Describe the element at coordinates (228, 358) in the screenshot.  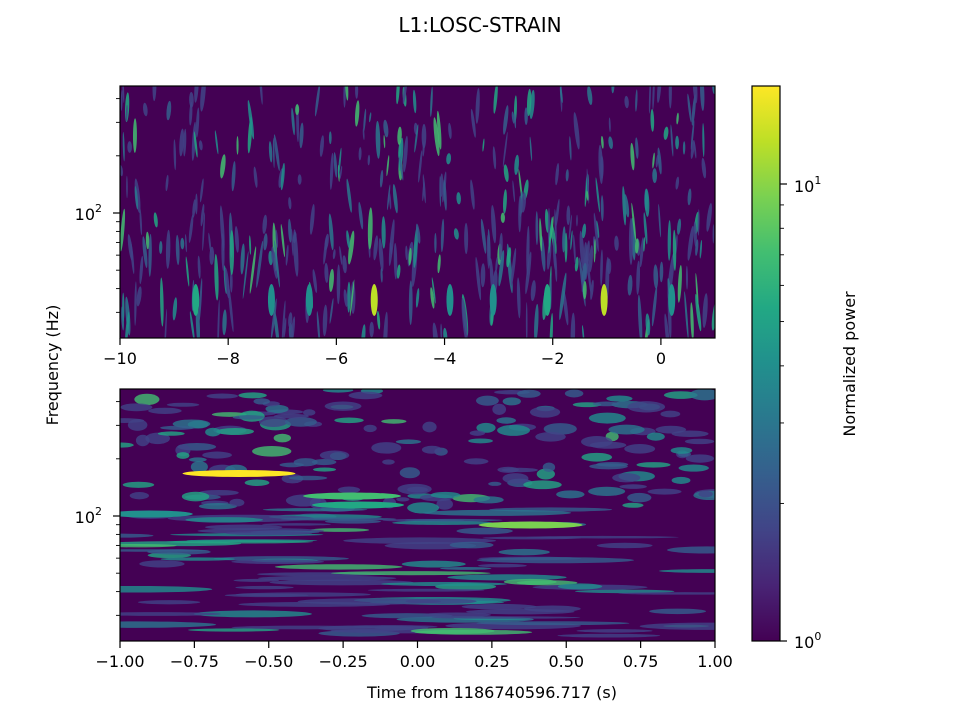
I see `x-tick-label: −8` at that location.